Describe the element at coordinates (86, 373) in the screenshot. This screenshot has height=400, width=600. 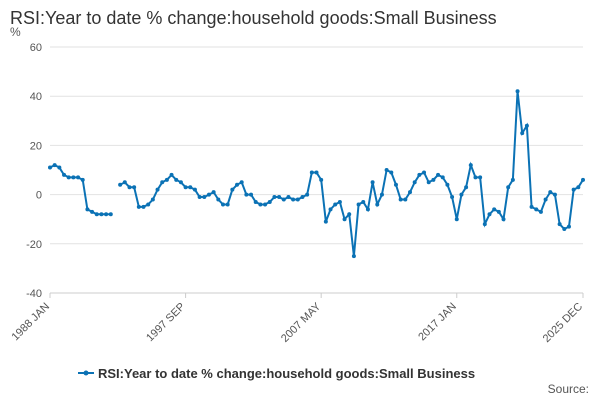
I see `legend-marker` at that location.